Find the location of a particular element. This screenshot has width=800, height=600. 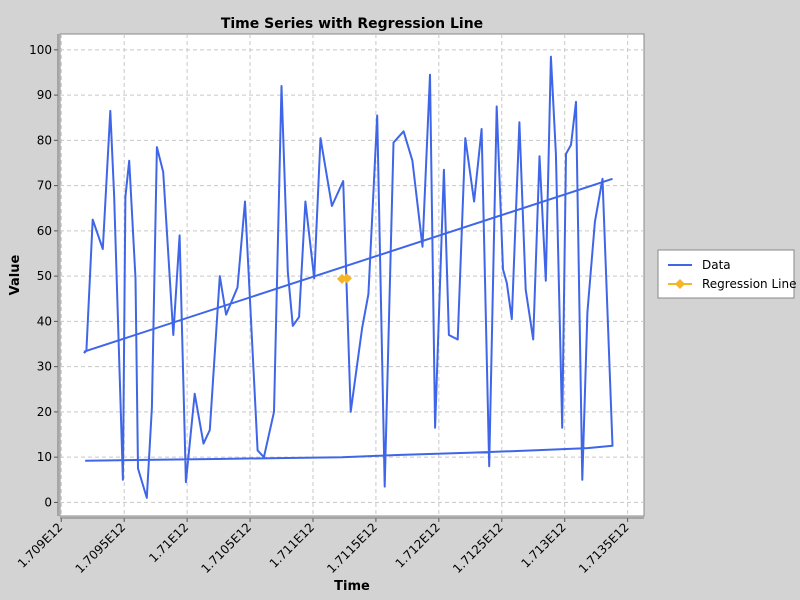

y-axis-label: Value is located at coordinates (15, 274).